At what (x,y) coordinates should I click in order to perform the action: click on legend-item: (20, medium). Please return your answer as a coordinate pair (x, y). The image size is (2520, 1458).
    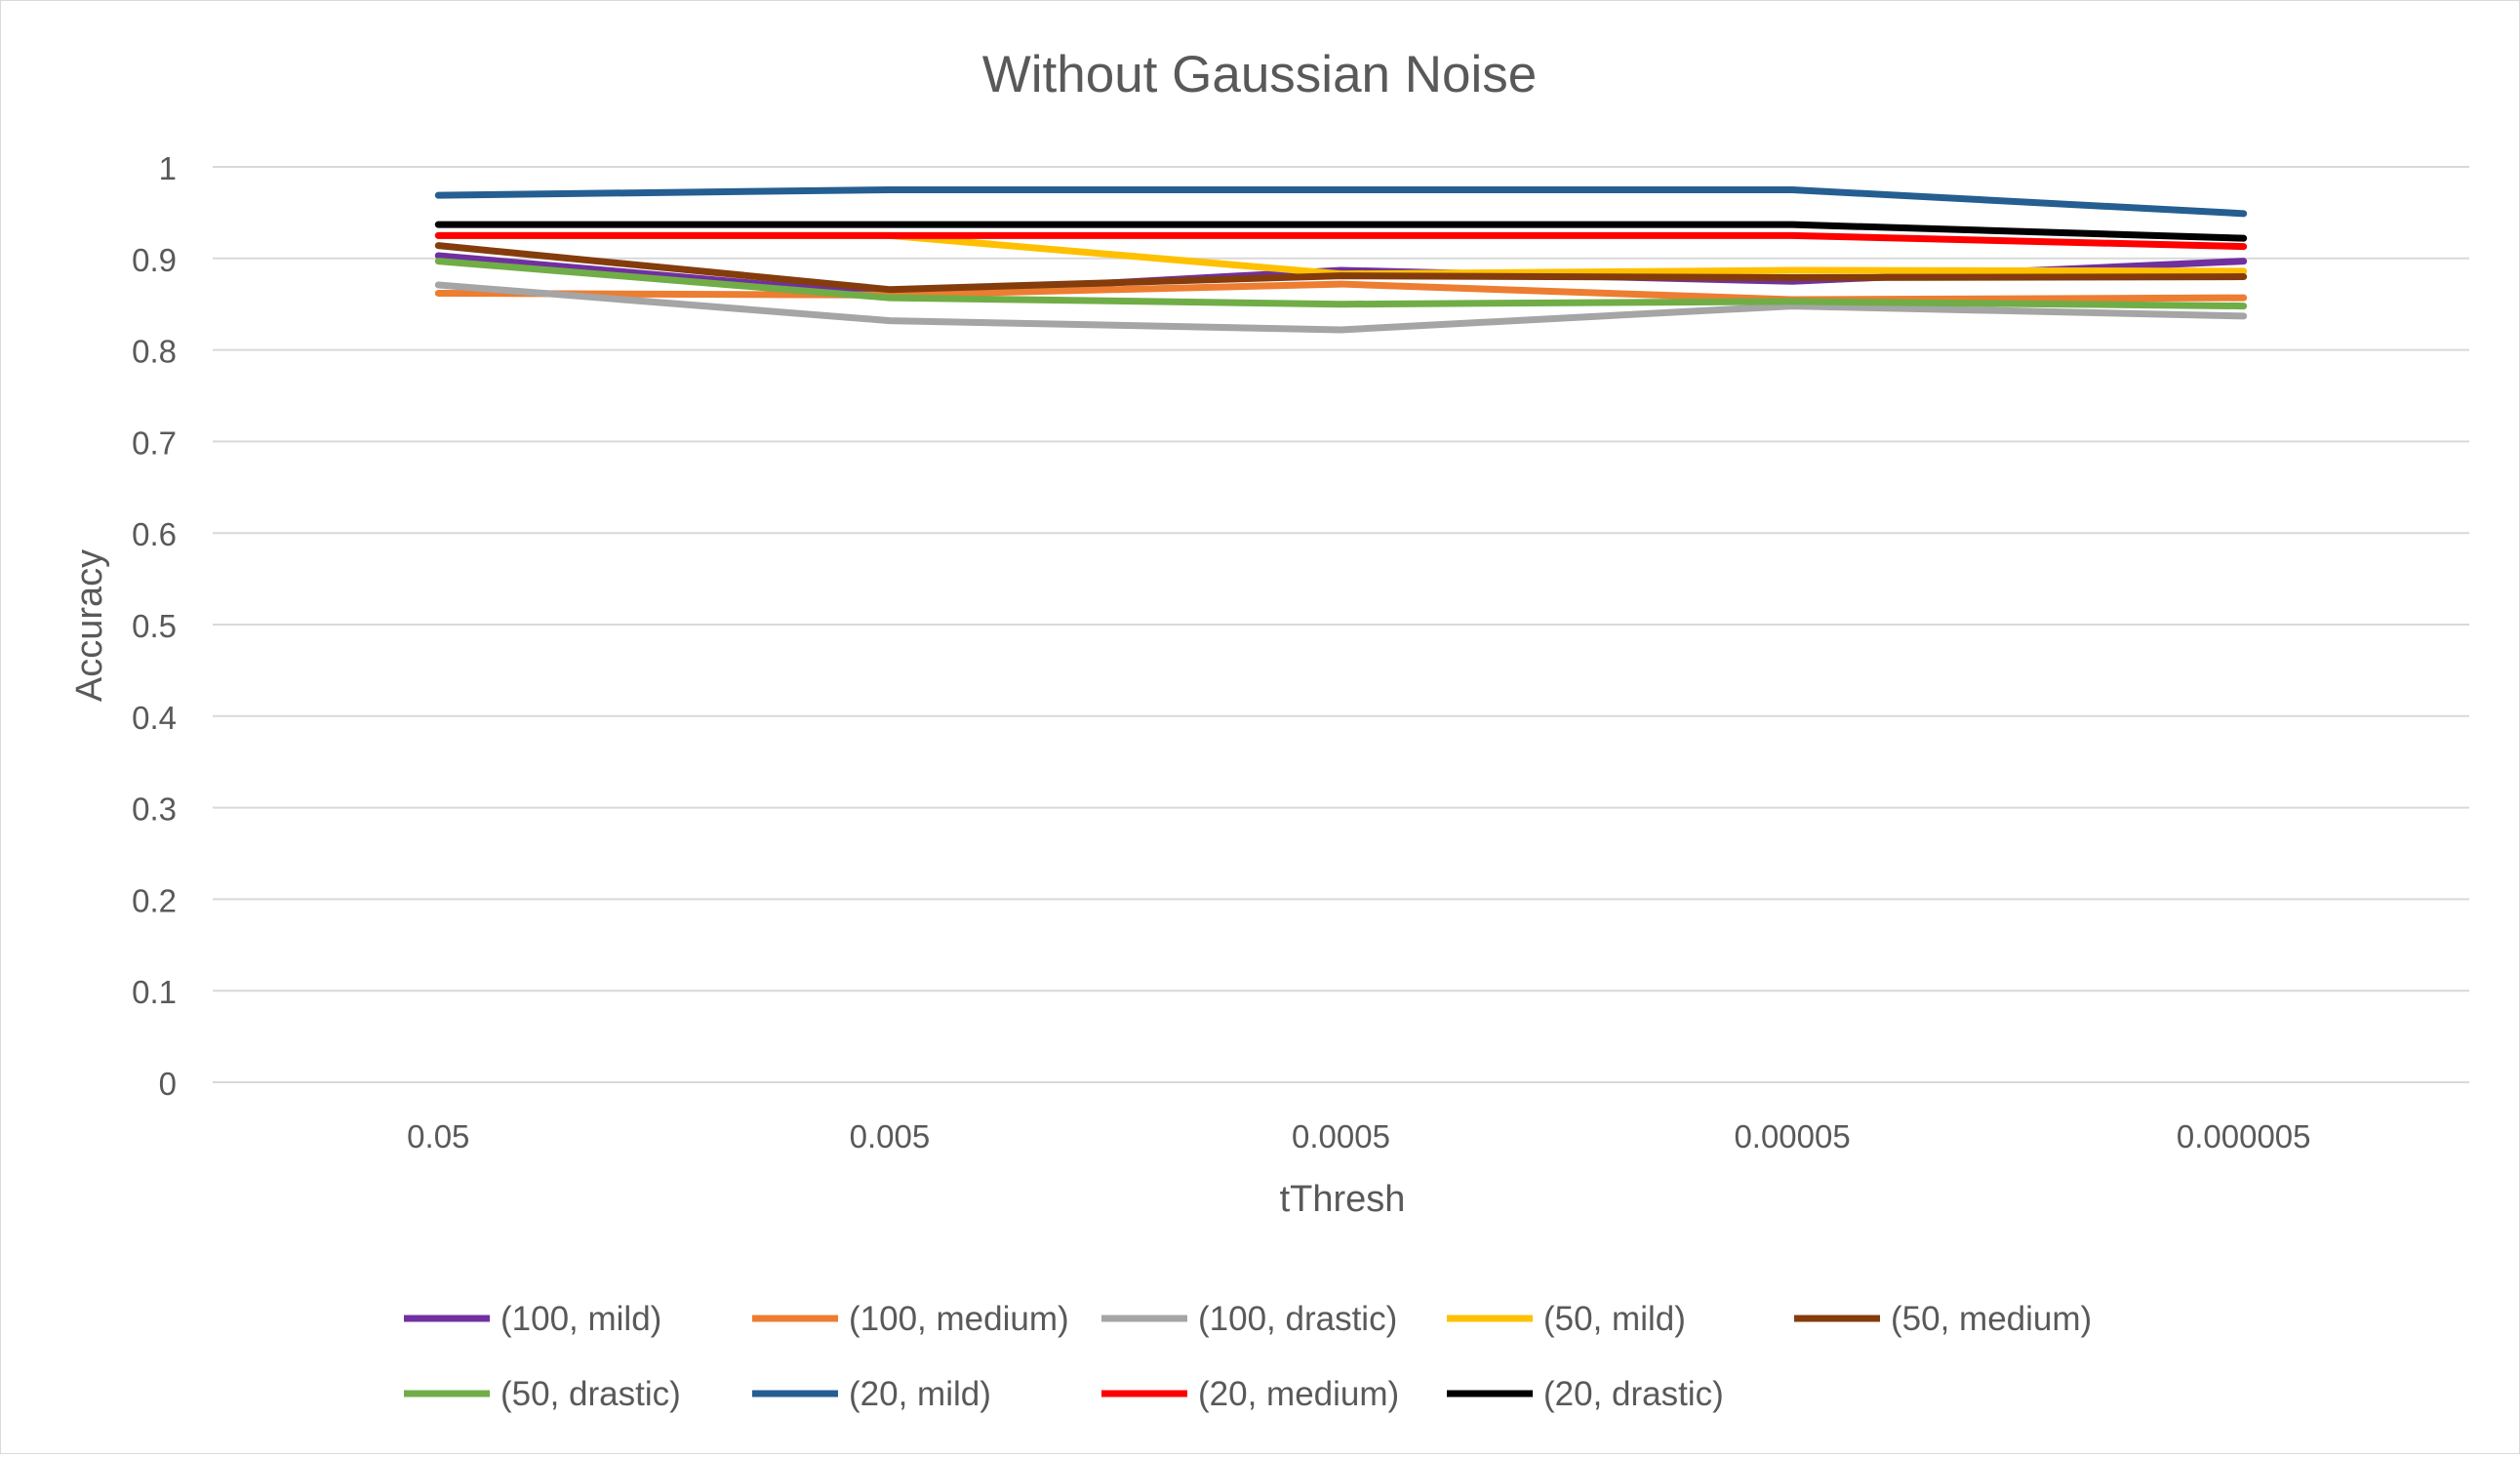
    Looking at the image, I should click on (1250, 1394).